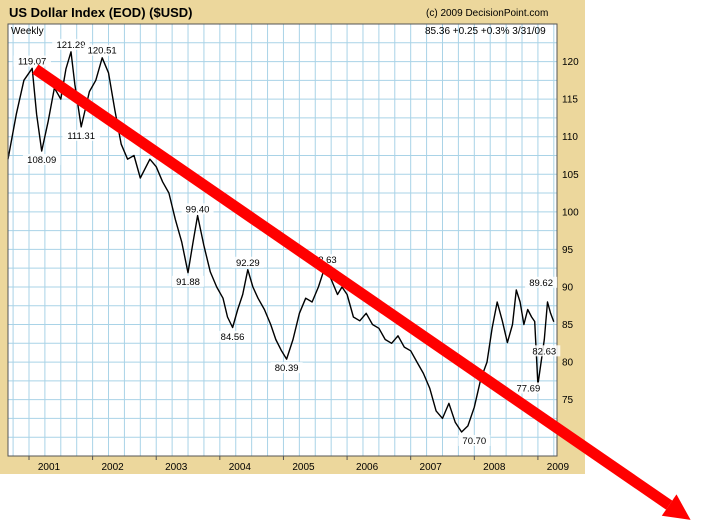 The image size is (715, 532). I want to click on x-tick-label: 2006, so click(367, 467).